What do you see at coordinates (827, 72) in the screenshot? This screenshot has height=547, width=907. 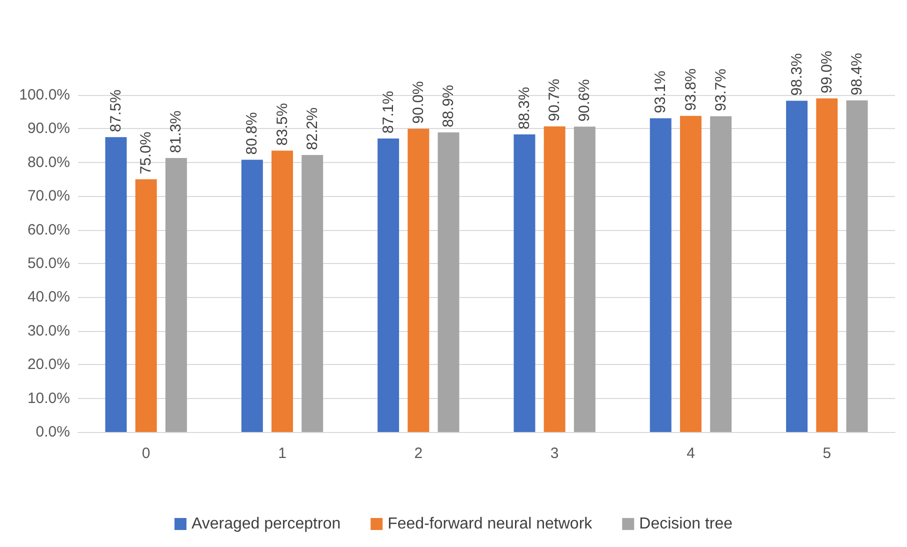 I see `data-label: 99.0%` at bounding box center [827, 72].